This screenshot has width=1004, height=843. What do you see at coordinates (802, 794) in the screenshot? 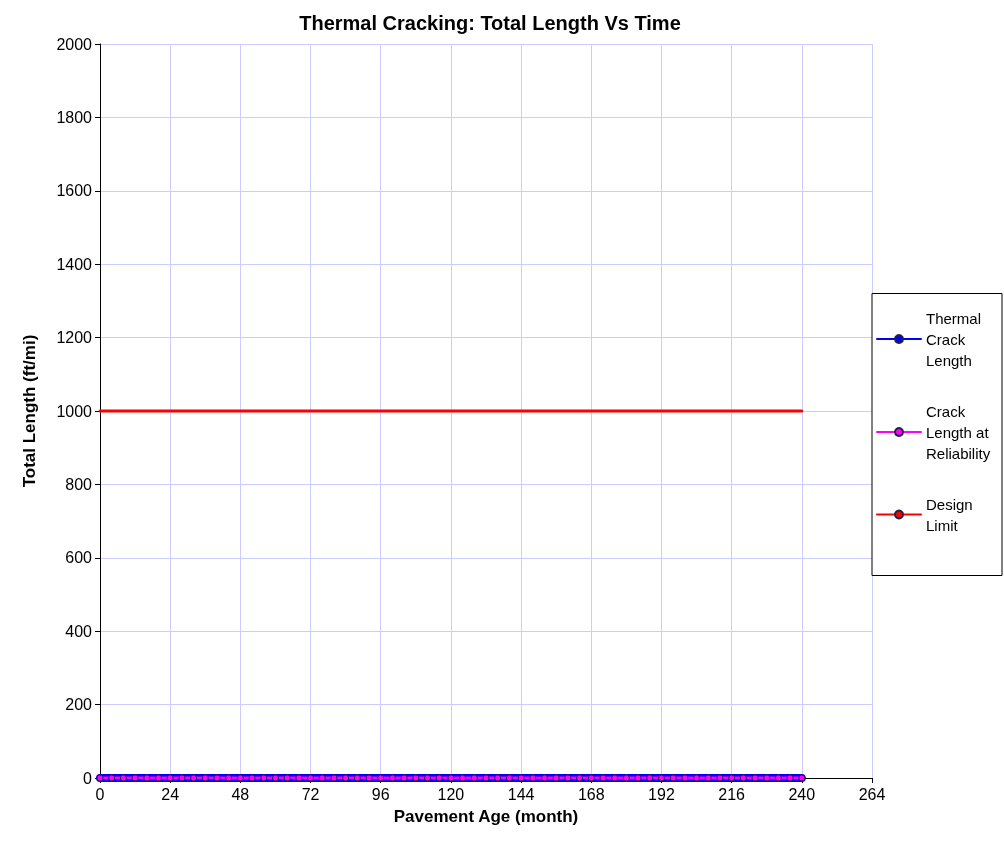
I see `x-tick-label: 240` at bounding box center [802, 794].